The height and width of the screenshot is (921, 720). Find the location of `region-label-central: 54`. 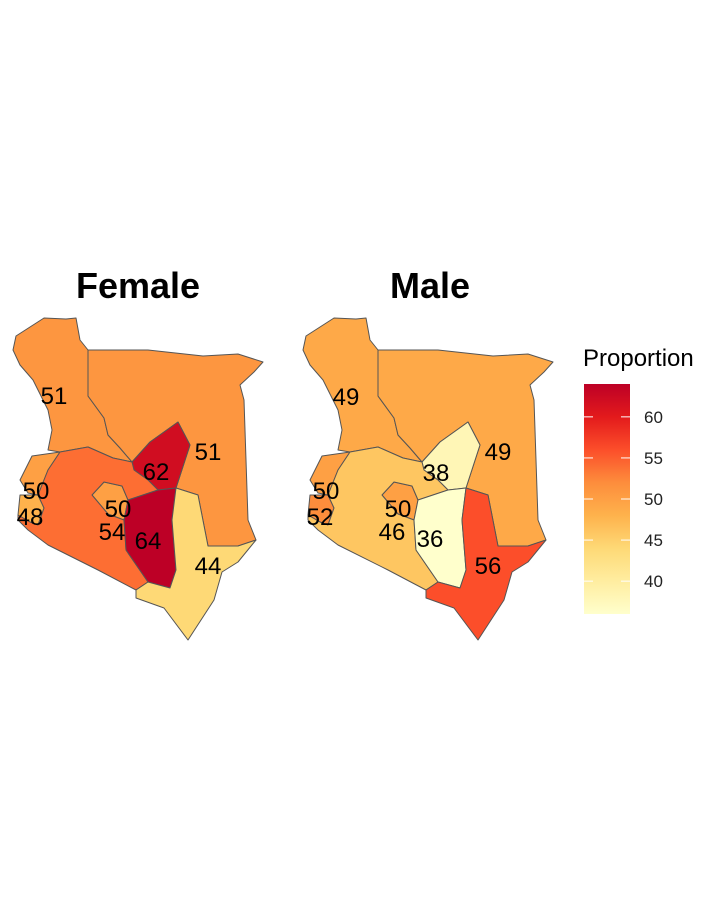

region-label-central: 54 is located at coordinates (112, 532).